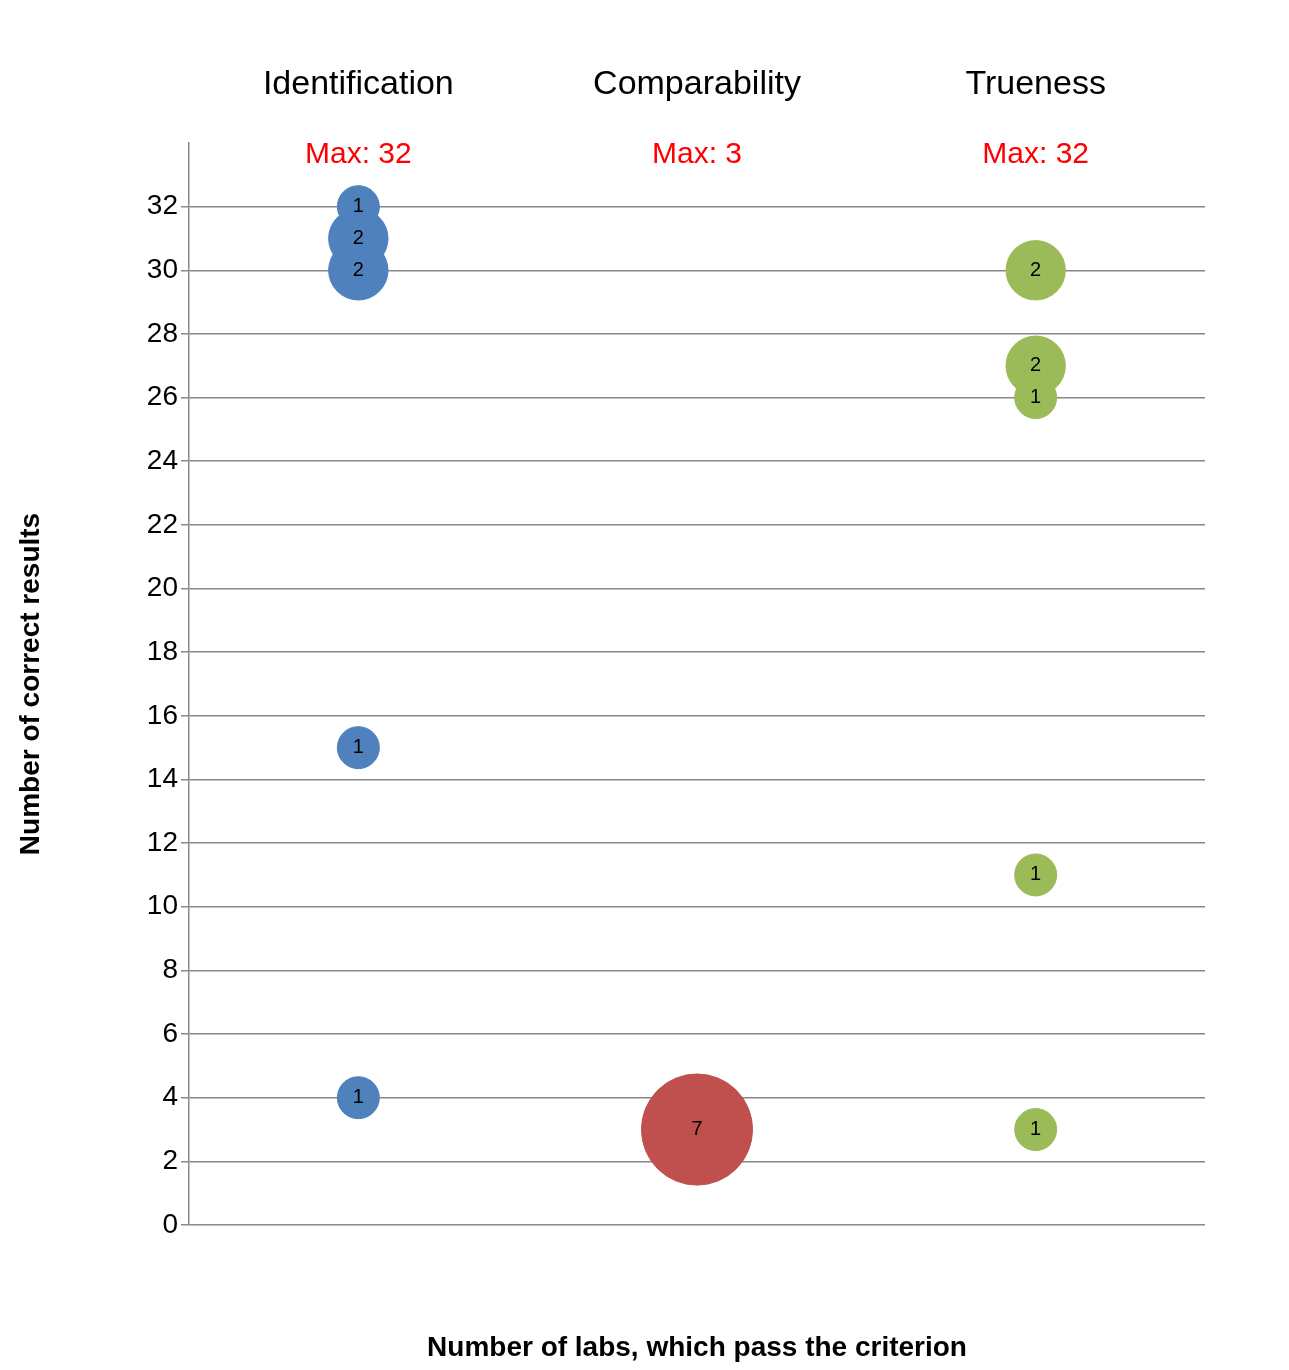 The image size is (1289, 1370). What do you see at coordinates (170, 1032) in the screenshot?
I see `y-tick-label: 6` at bounding box center [170, 1032].